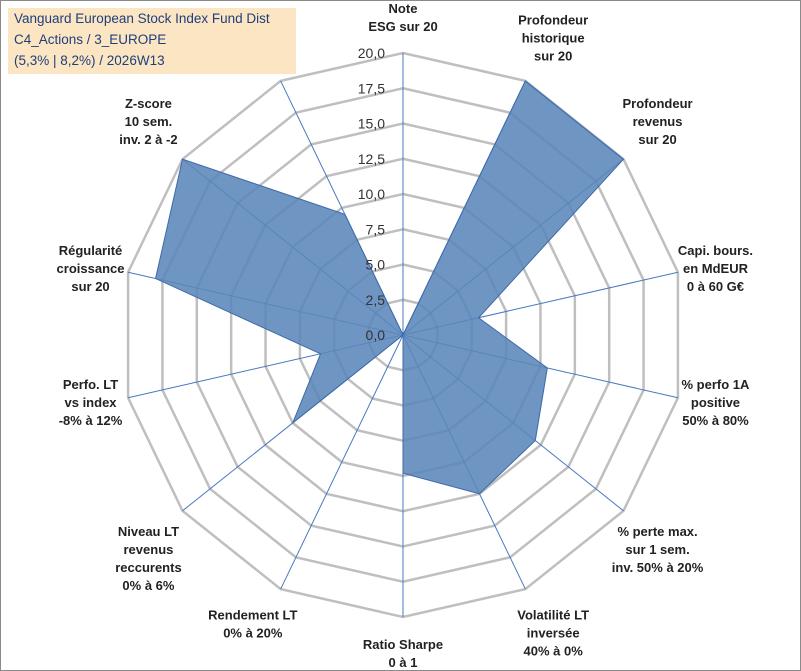 This screenshot has width=801, height=671. I want to click on axis-label-line: vs index, so click(91, 402).